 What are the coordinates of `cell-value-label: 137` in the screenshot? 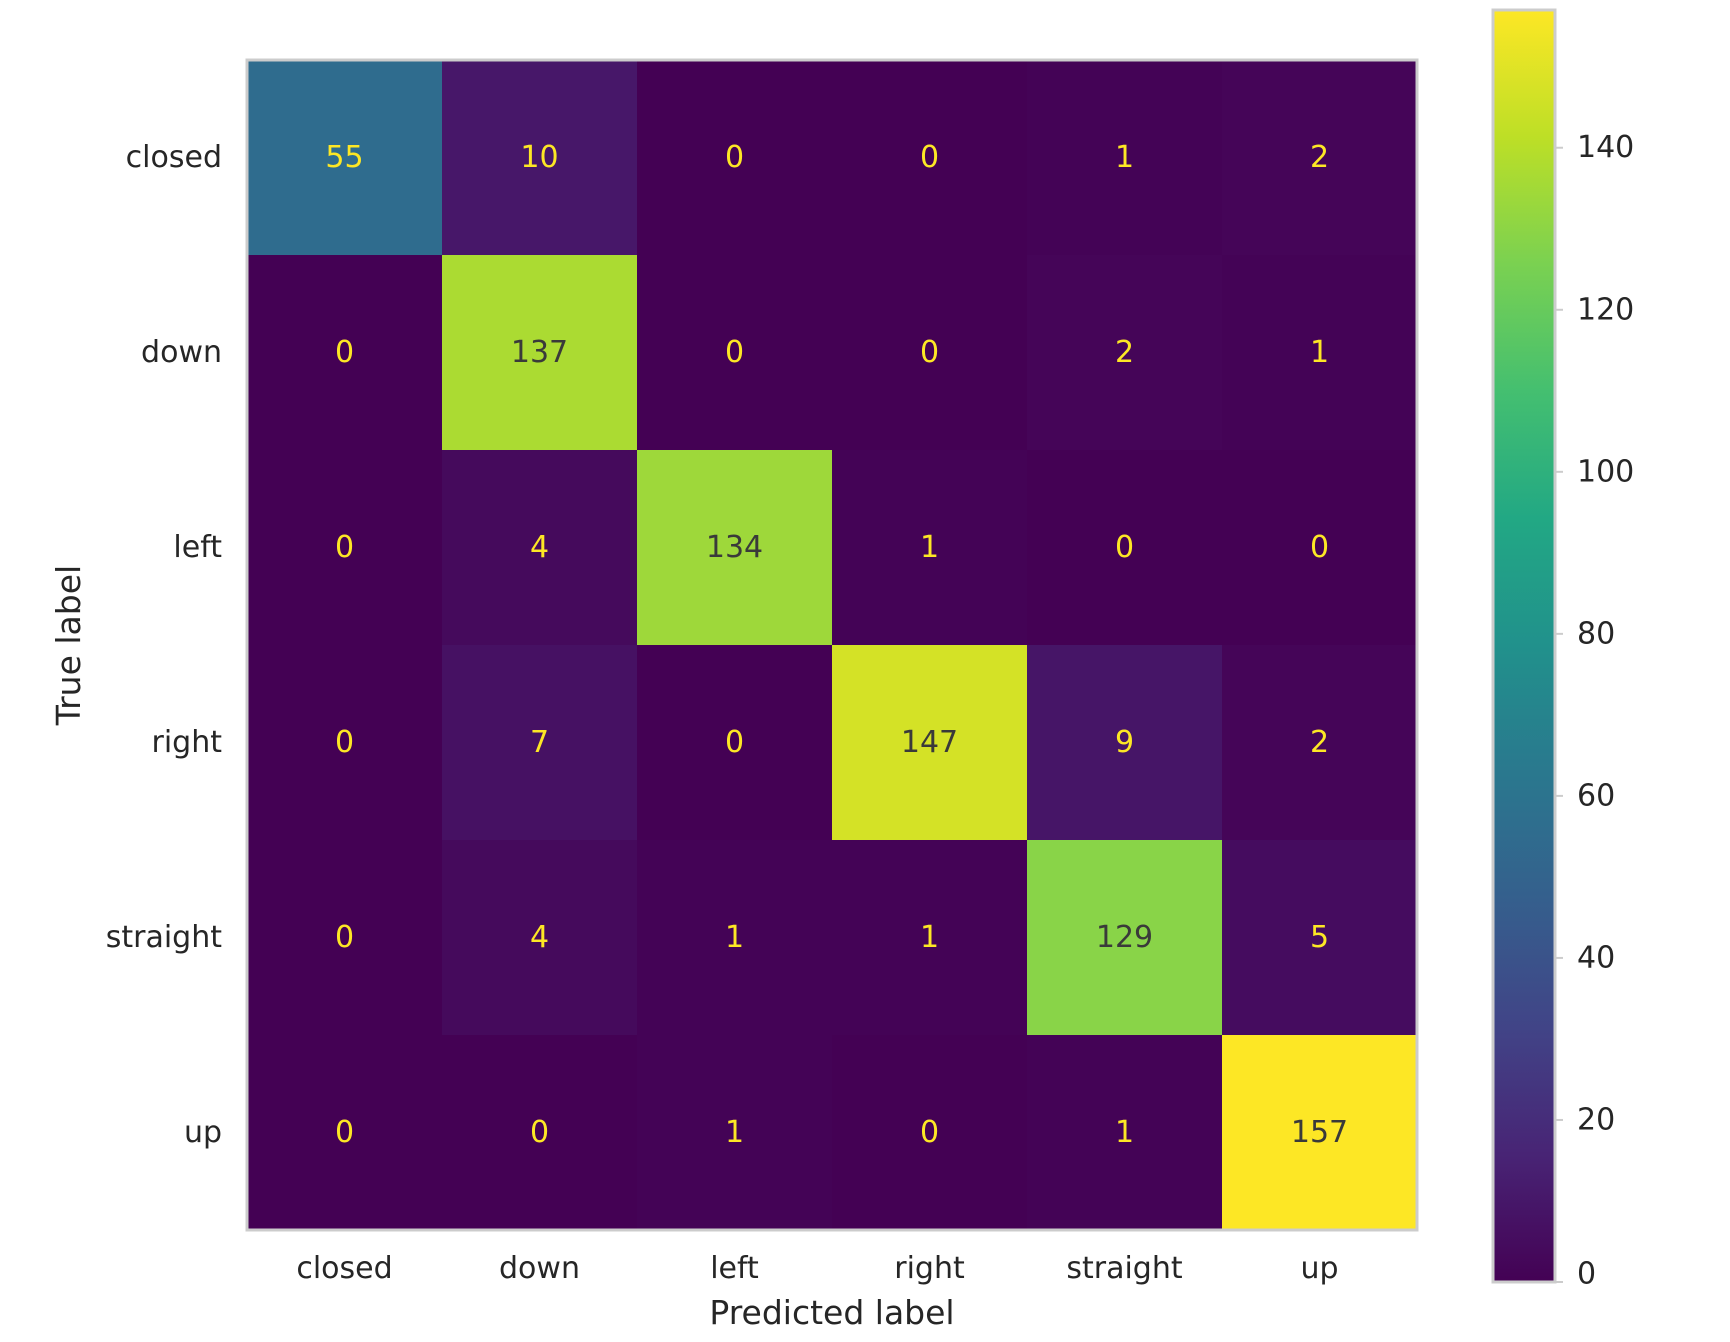 It's located at (539, 352).